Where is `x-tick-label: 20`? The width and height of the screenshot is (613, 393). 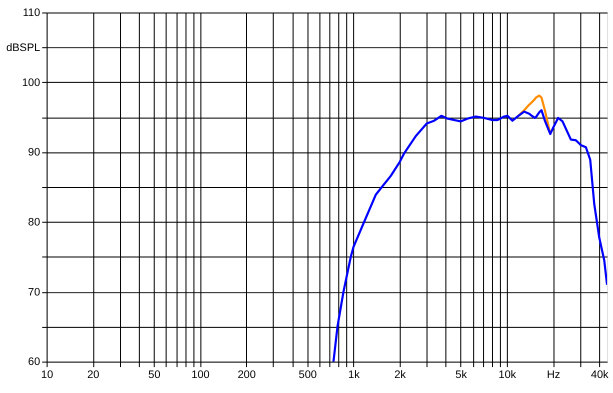
x-tick-label: 20 is located at coordinates (93, 374).